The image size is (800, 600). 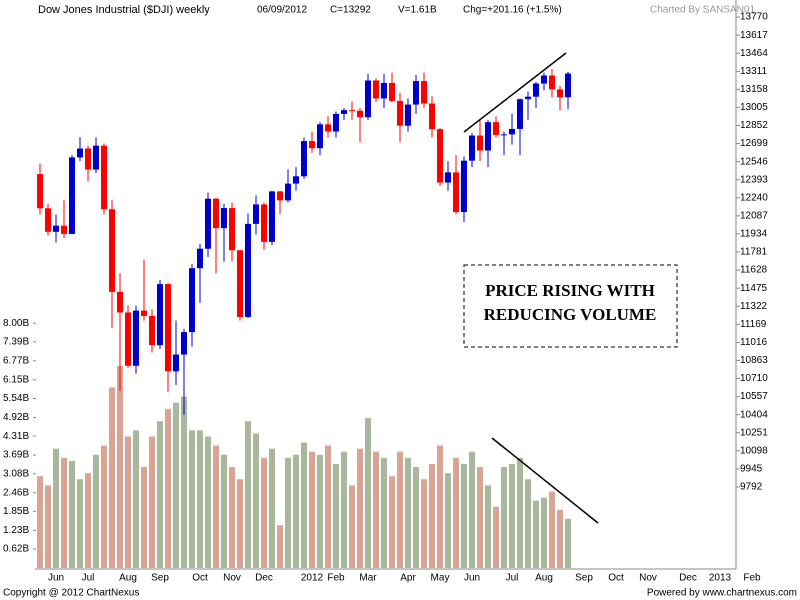 I want to click on header-date: 06/09/2012, so click(x=282, y=10).